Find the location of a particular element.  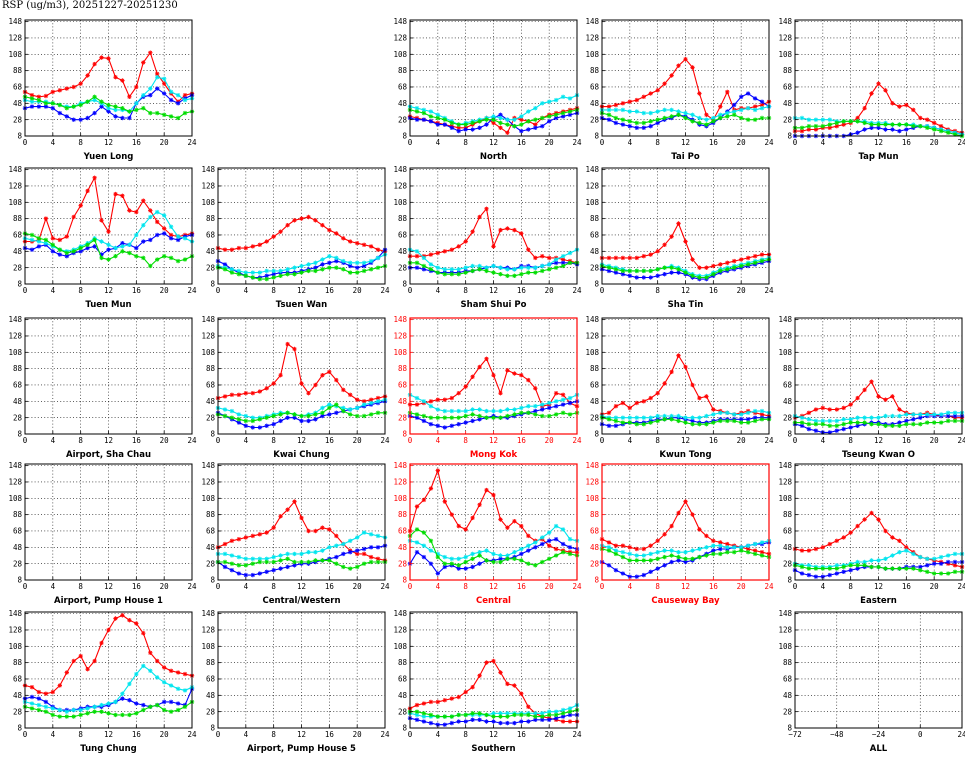

y-tick-label: 108 is located at coordinates (400, 54).